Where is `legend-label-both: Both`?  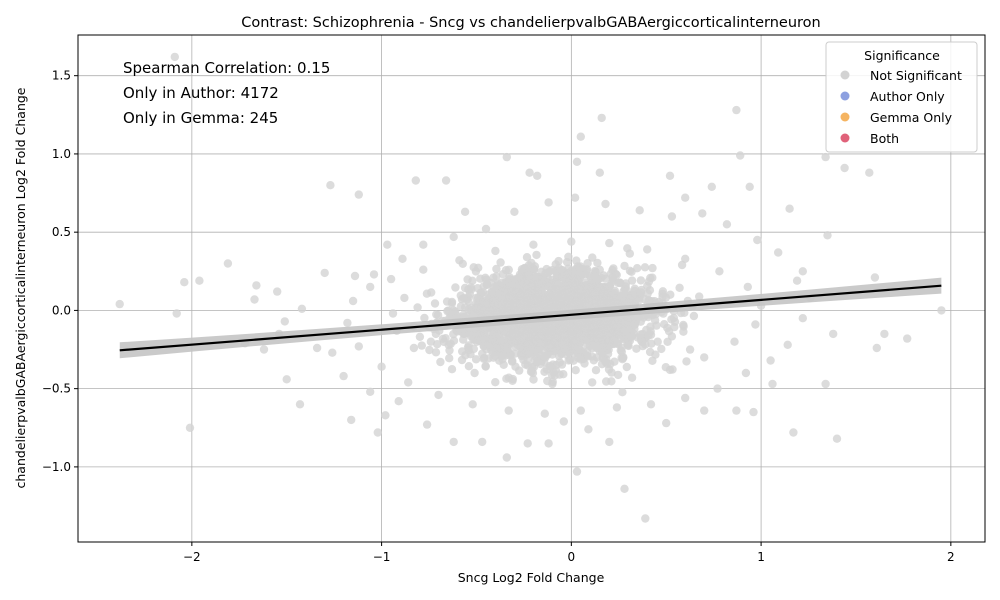 legend-label-both: Both is located at coordinates (884, 138).